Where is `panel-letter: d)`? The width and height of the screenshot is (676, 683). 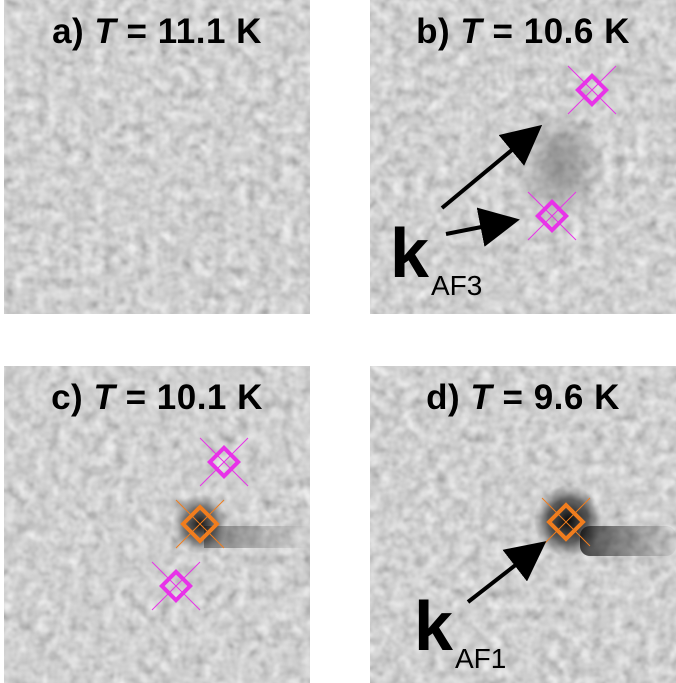
panel-letter: d) is located at coordinates (443, 397).